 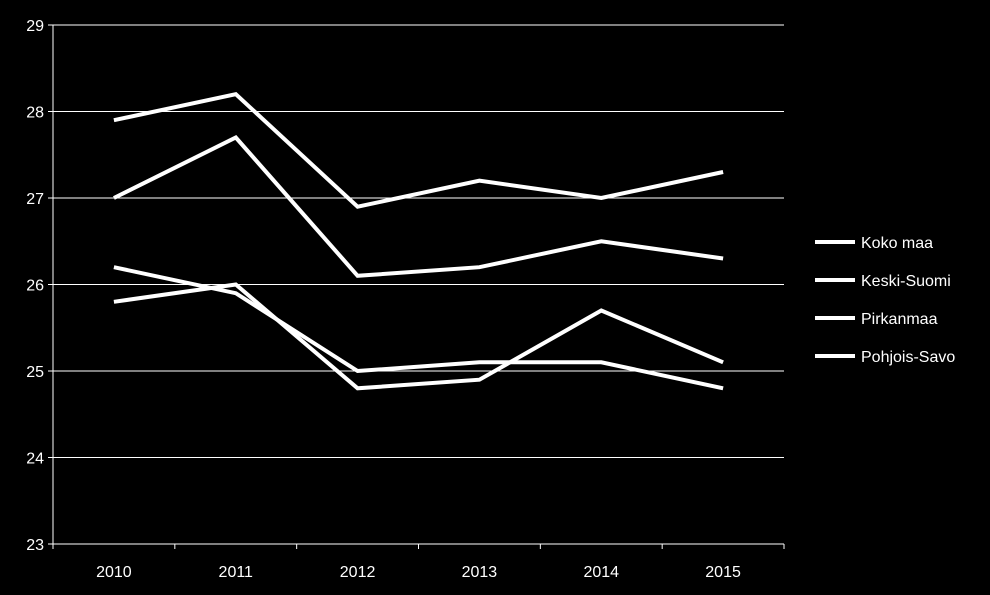 What do you see at coordinates (35, 113) in the screenshot?
I see `y-tick-label: 28` at bounding box center [35, 113].